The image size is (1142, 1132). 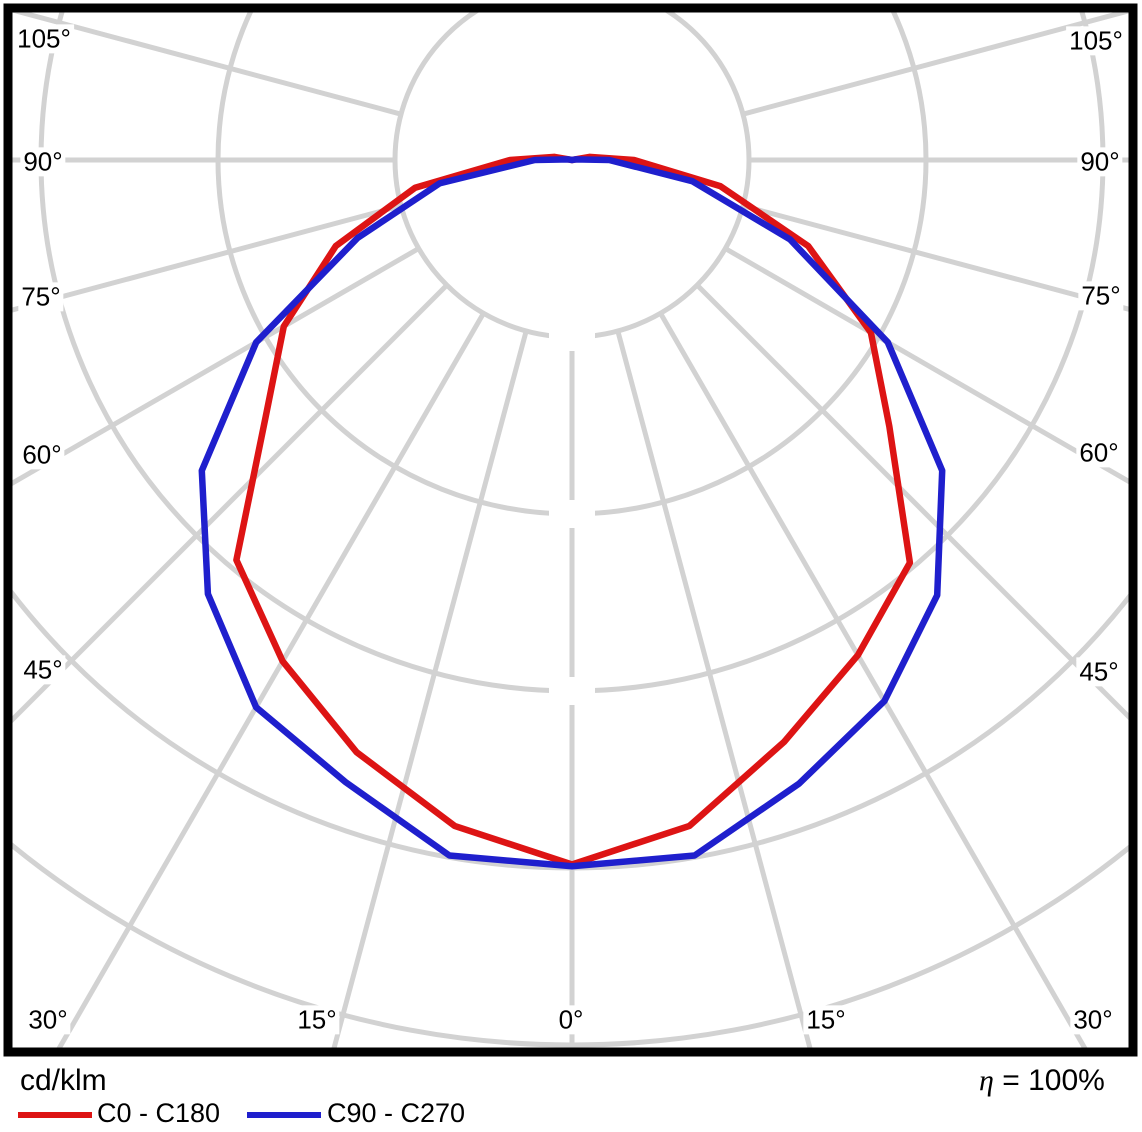 What do you see at coordinates (41, 297) in the screenshot?
I see `angle-label-left-75deg: 75°` at bounding box center [41, 297].